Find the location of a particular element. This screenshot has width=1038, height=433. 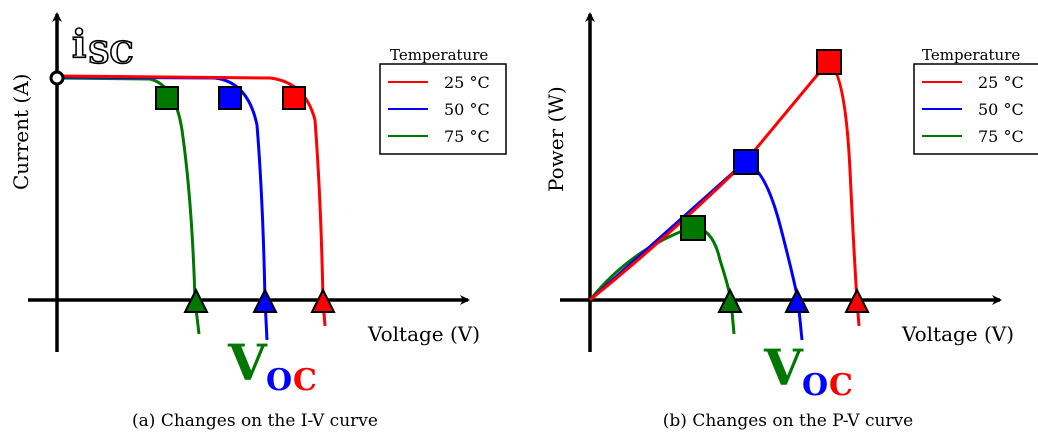

iv-voc-label-c: C is located at coordinates (305, 380).